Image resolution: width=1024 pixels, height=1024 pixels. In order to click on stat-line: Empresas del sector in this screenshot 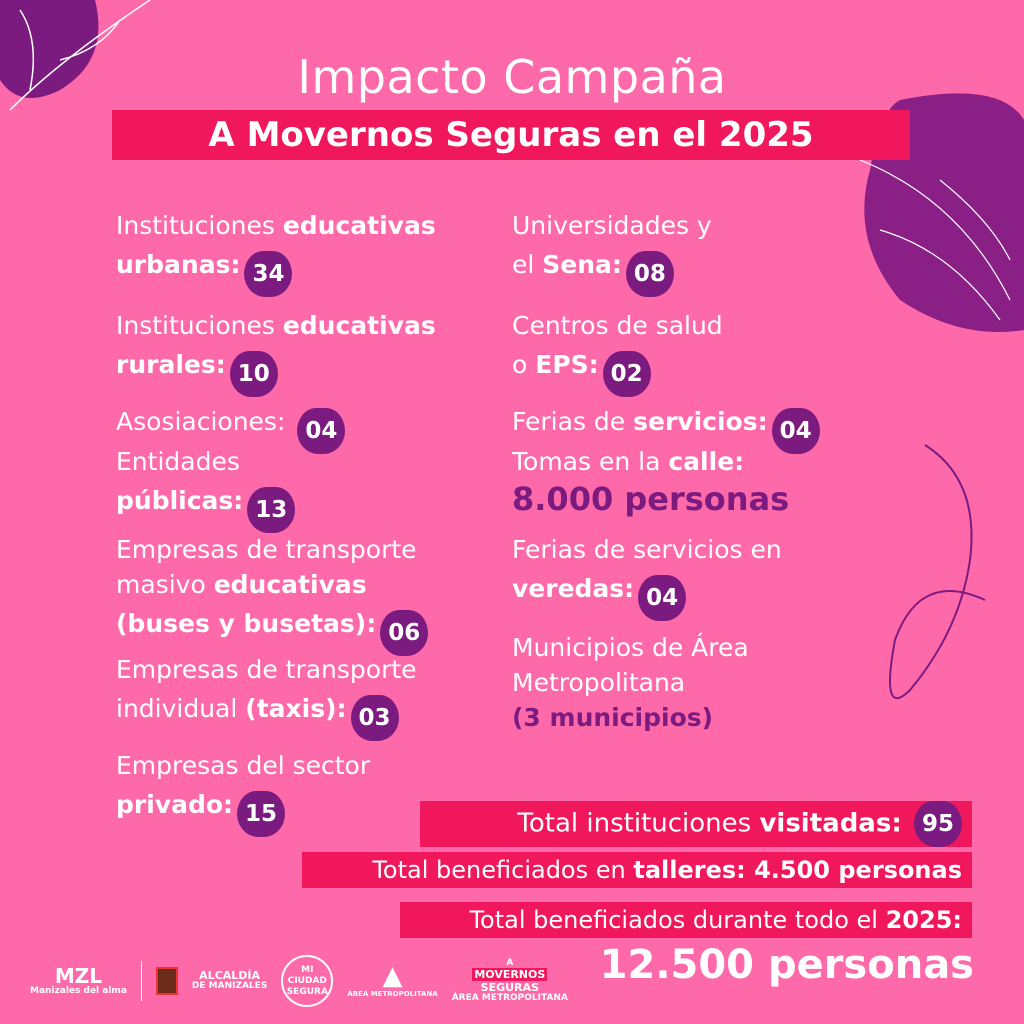, I will do `click(243, 765)`.